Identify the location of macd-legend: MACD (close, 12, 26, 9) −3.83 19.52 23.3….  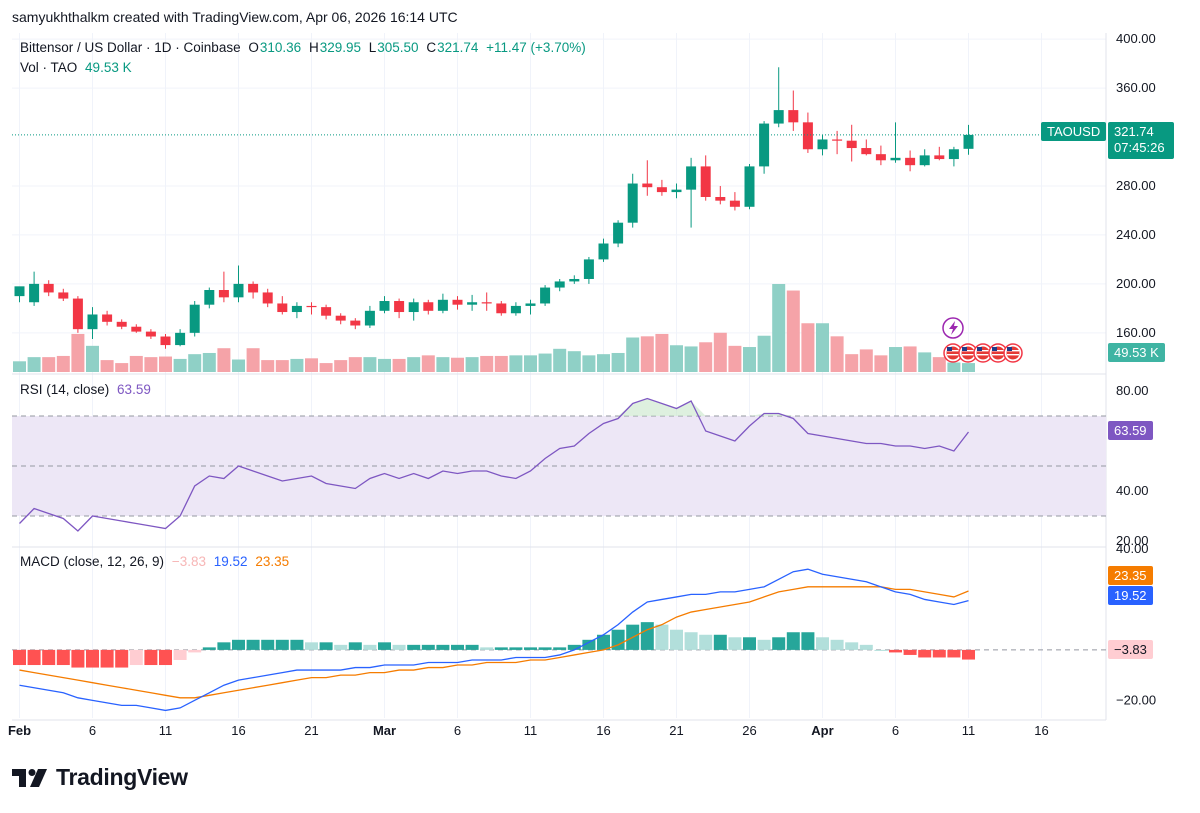
(156, 561).